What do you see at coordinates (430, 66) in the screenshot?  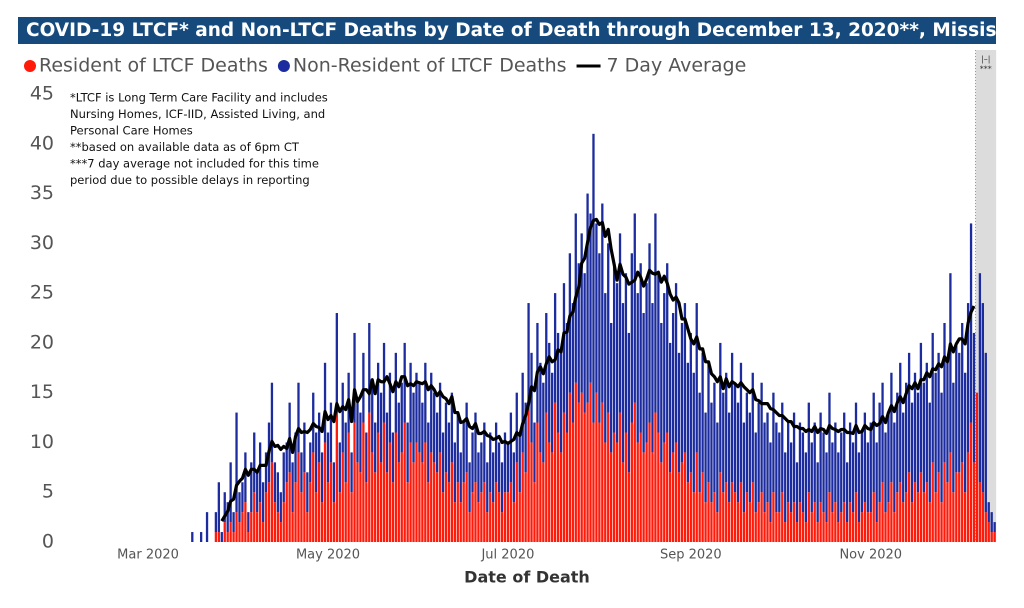 I see `legend-label: Non-Resident of LTCF Deaths` at bounding box center [430, 66].